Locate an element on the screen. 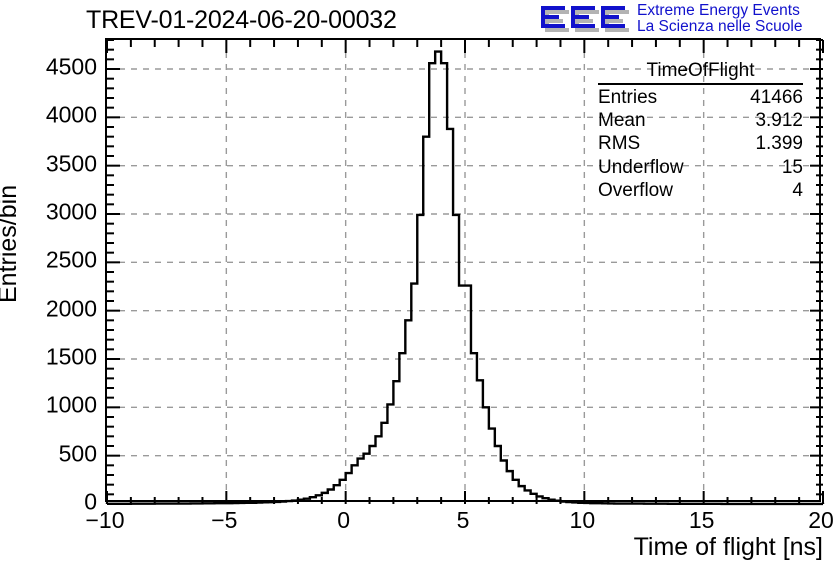 This screenshot has height=572, width=836. logo-line-1: Extreme Energy Events is located at coordinates (718, 10).